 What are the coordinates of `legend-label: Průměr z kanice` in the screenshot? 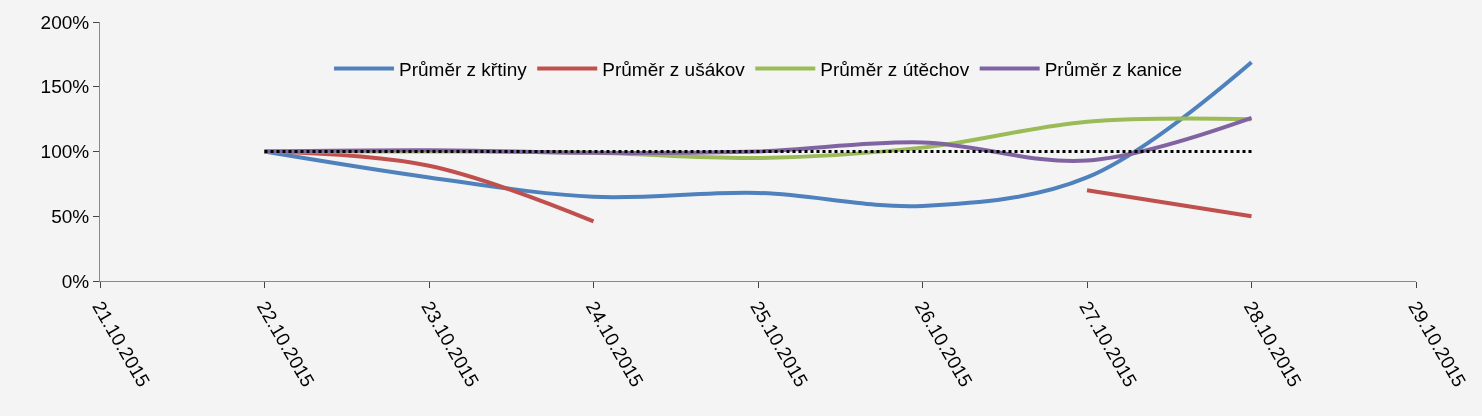 It's located at (1113, 69).